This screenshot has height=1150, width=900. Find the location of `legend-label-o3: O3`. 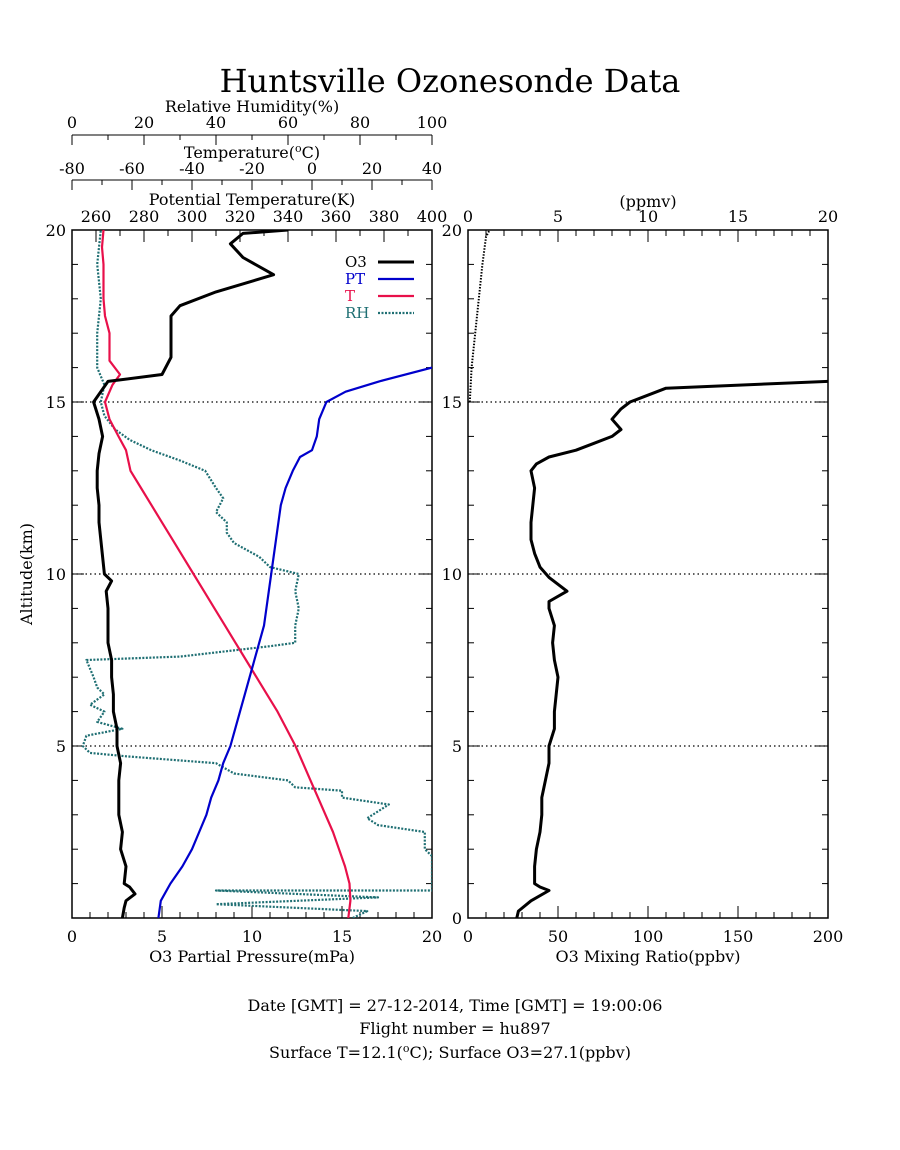

legend-label-o3: O3 is located at coordinates (356, 262).